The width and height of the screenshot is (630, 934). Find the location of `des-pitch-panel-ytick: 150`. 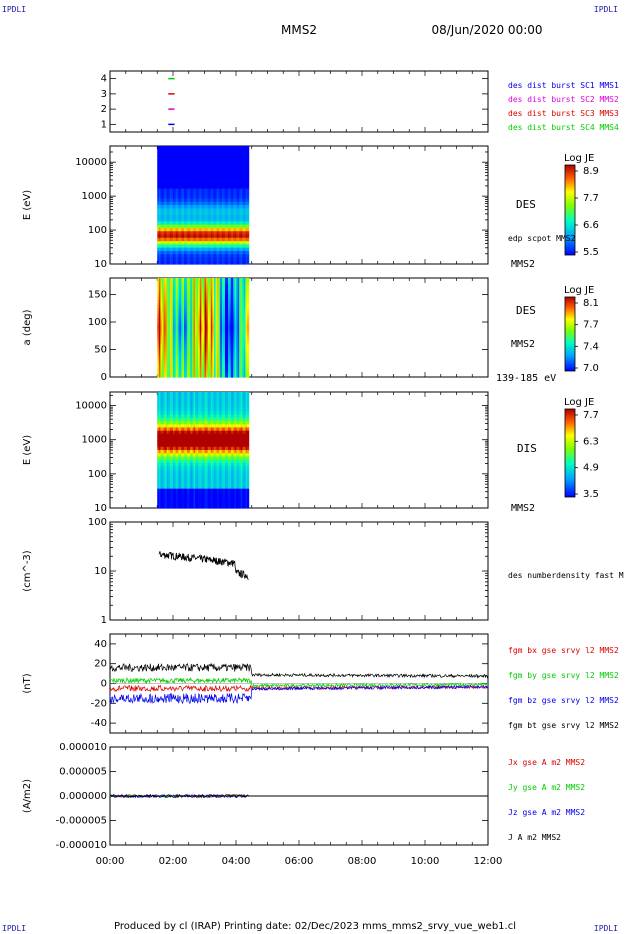

des-pitch-panel-ytick: 150 is located at coordinates (97, 295).